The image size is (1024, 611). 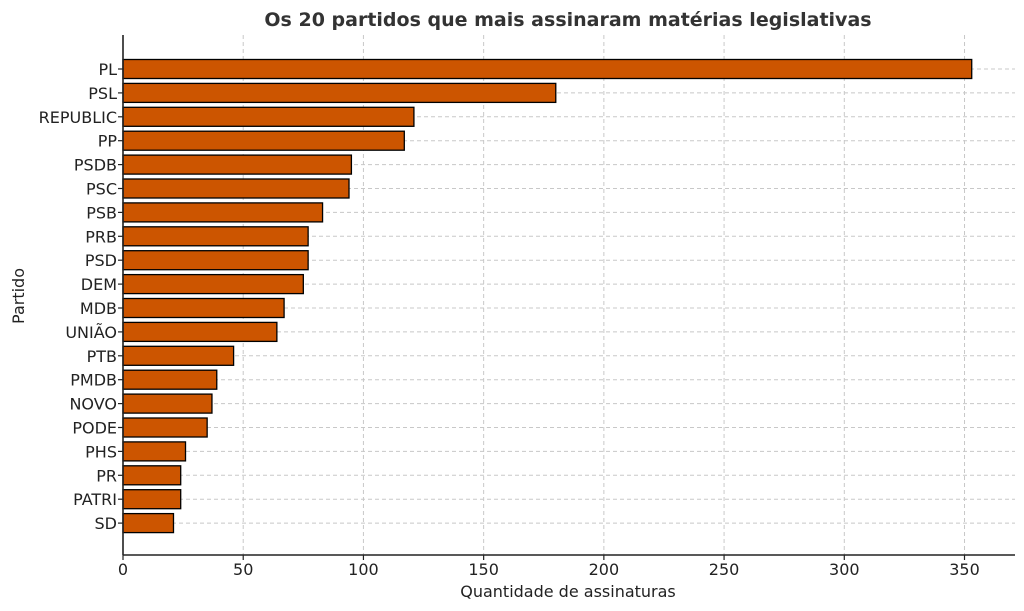 What do you see at coordinates (18, 296) in the screenshot?
I see `y-axis-label: Partido` at bounding box center [18, 296].